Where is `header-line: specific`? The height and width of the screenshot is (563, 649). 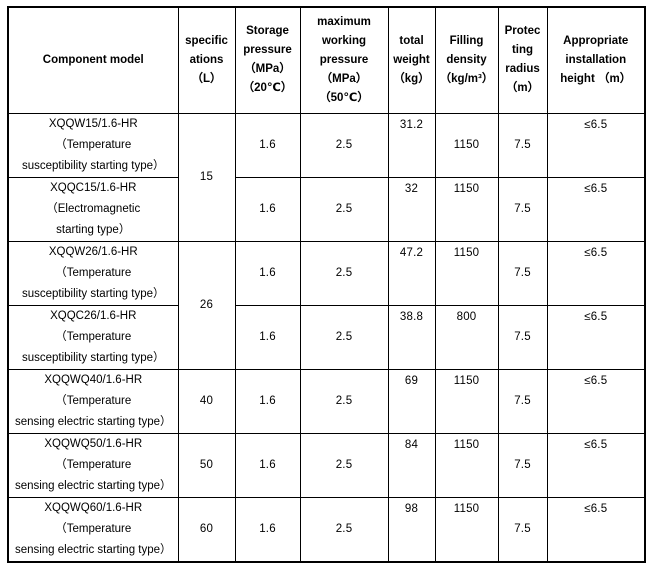
header-line: specific is located at coordinates (206, 40).